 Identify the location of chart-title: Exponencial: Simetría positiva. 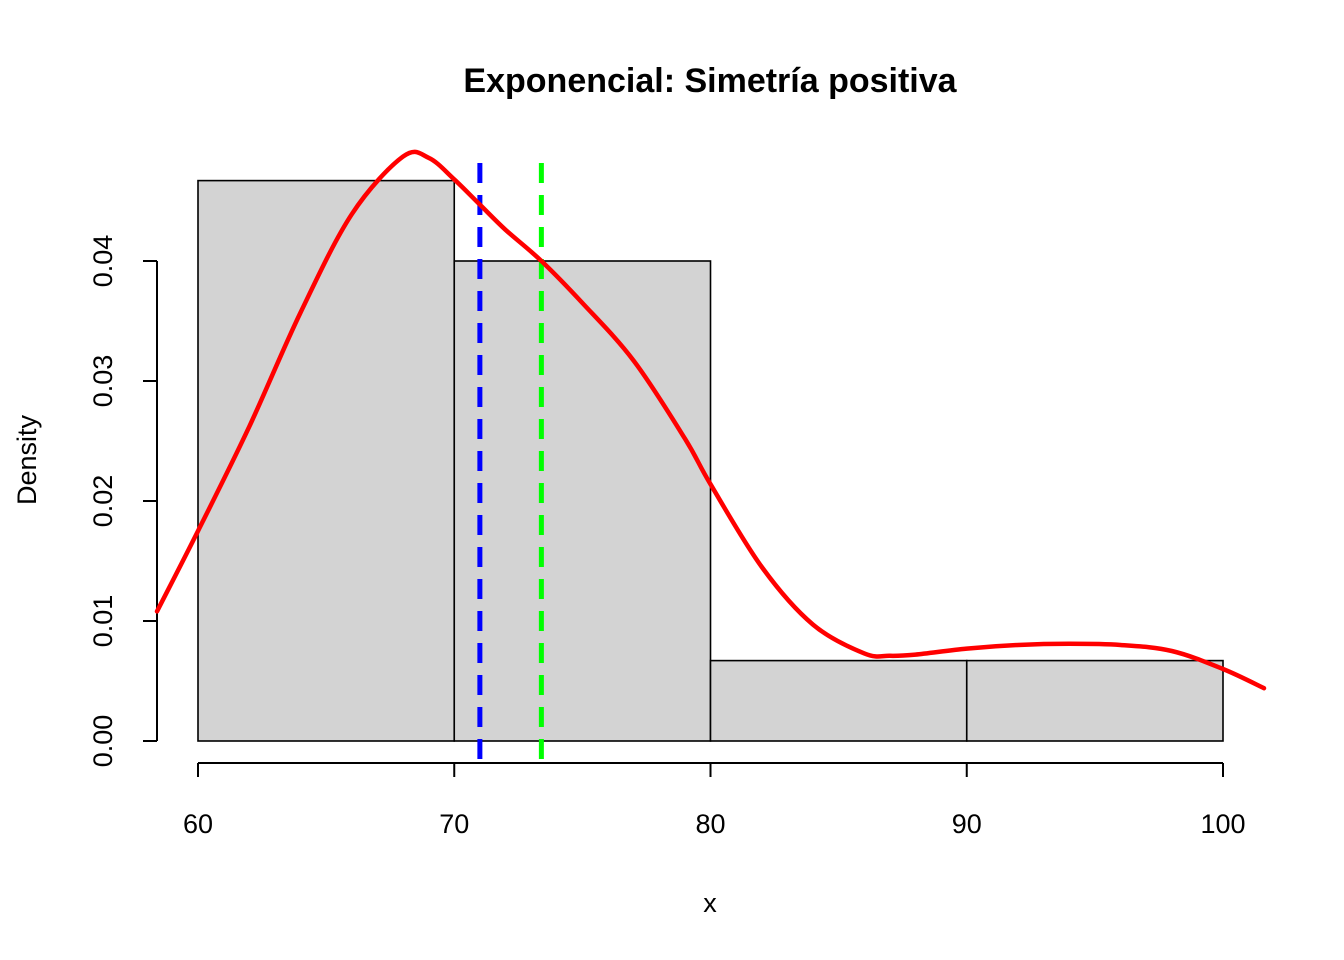
(710, 81).